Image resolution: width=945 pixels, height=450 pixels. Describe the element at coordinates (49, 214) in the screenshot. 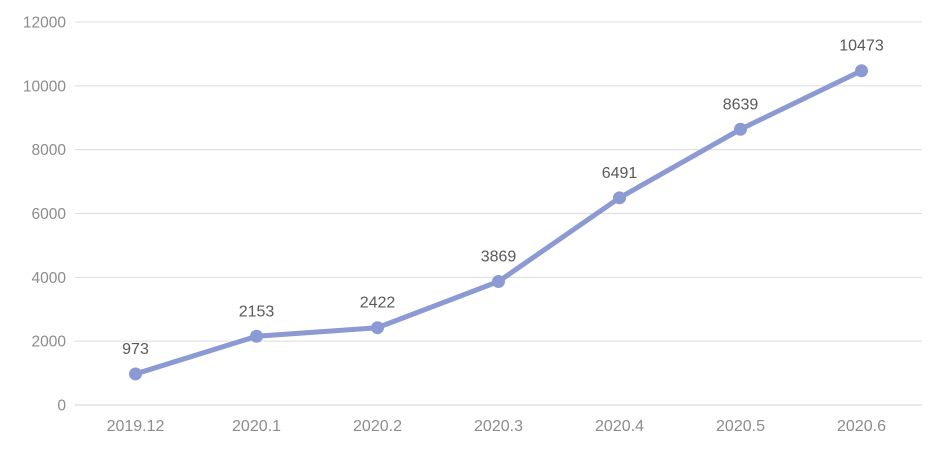

I see `y-axis-tick-label: 6000` at that location.